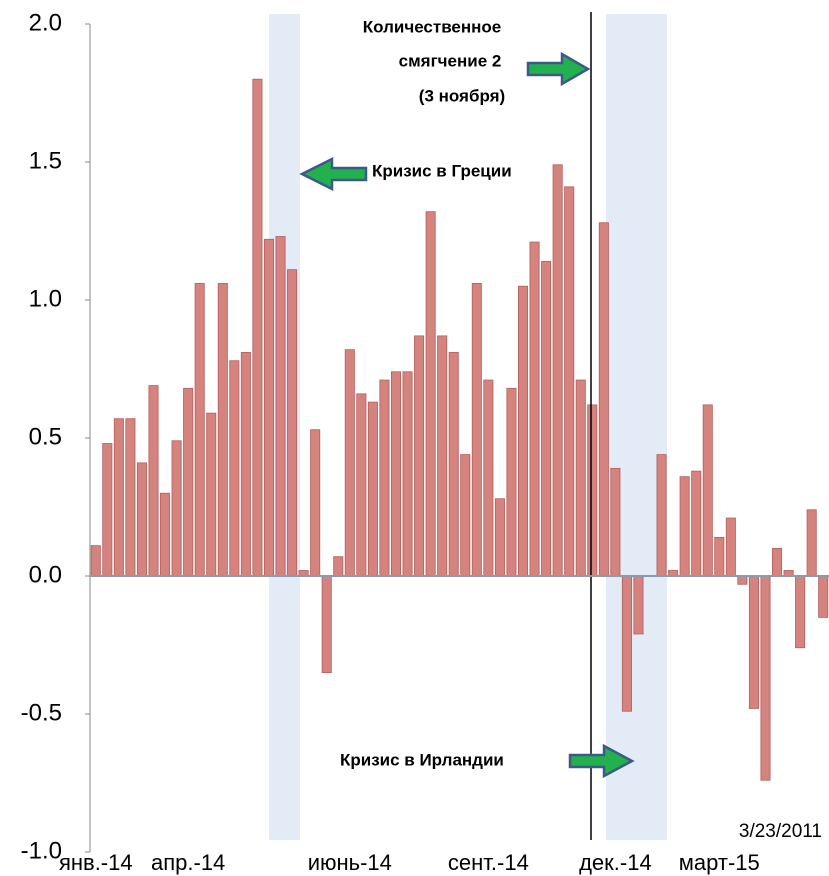 The image size is (829, 876). Describe the element at coordinates (462, 95) in the screenshot. I see `annotation: (3 ноября)` at that location.